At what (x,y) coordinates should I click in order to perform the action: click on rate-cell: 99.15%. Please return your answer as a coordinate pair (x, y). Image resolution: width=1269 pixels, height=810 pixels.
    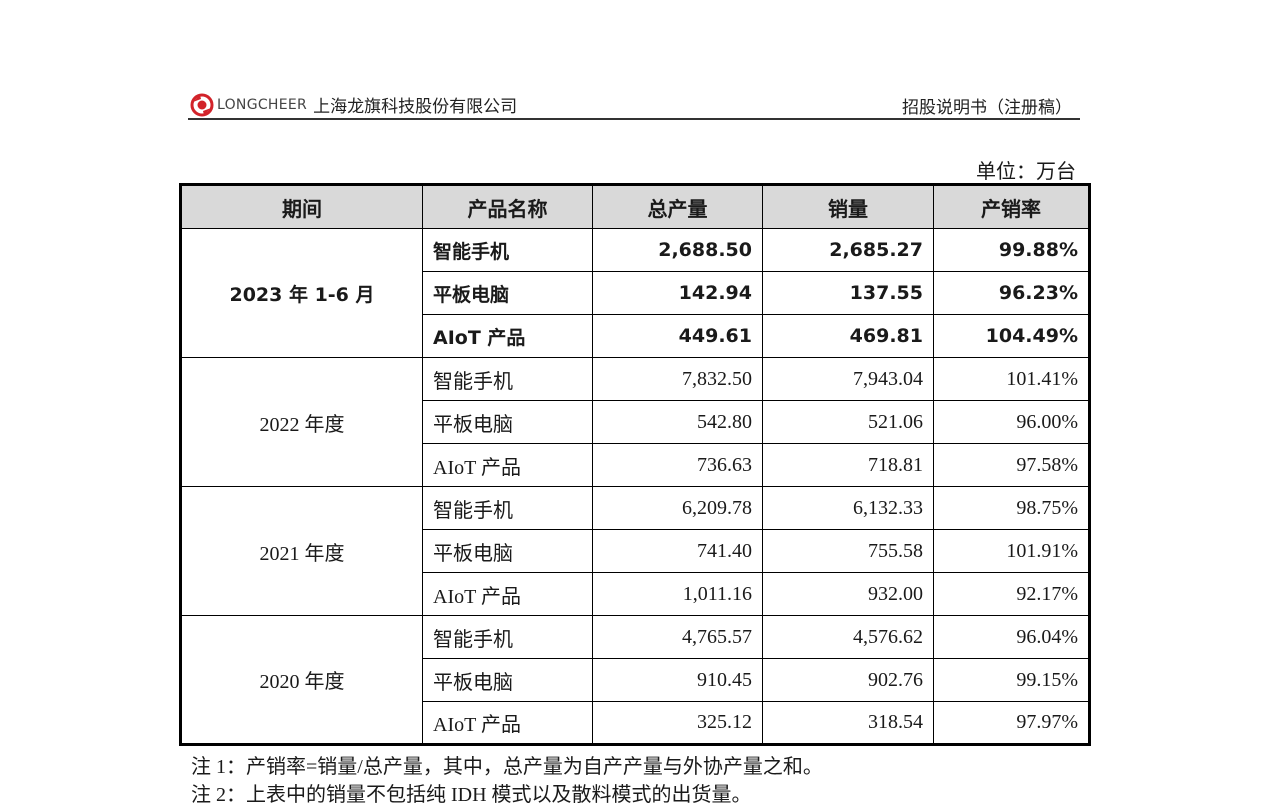
    Looking at the image, I should click on (1011, 680).